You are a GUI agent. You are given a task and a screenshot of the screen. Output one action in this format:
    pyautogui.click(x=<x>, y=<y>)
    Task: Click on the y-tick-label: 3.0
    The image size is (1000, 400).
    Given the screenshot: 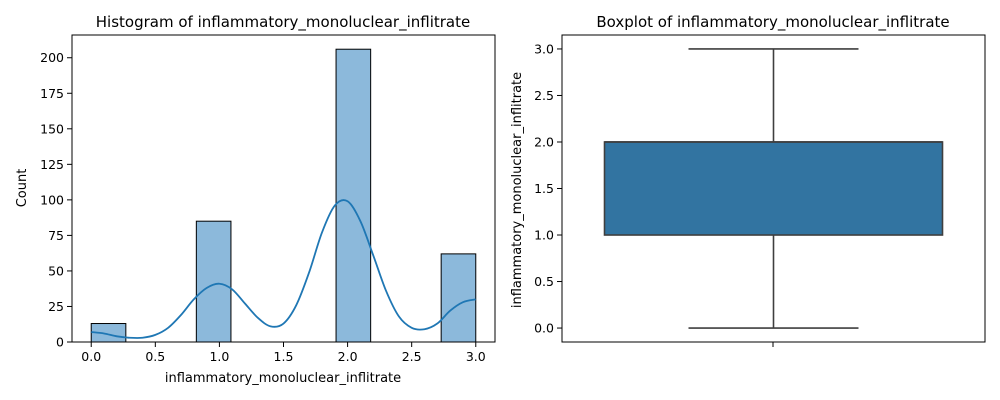 What is the action you would take?
    pyautogui.click(x=544, y=48)
    